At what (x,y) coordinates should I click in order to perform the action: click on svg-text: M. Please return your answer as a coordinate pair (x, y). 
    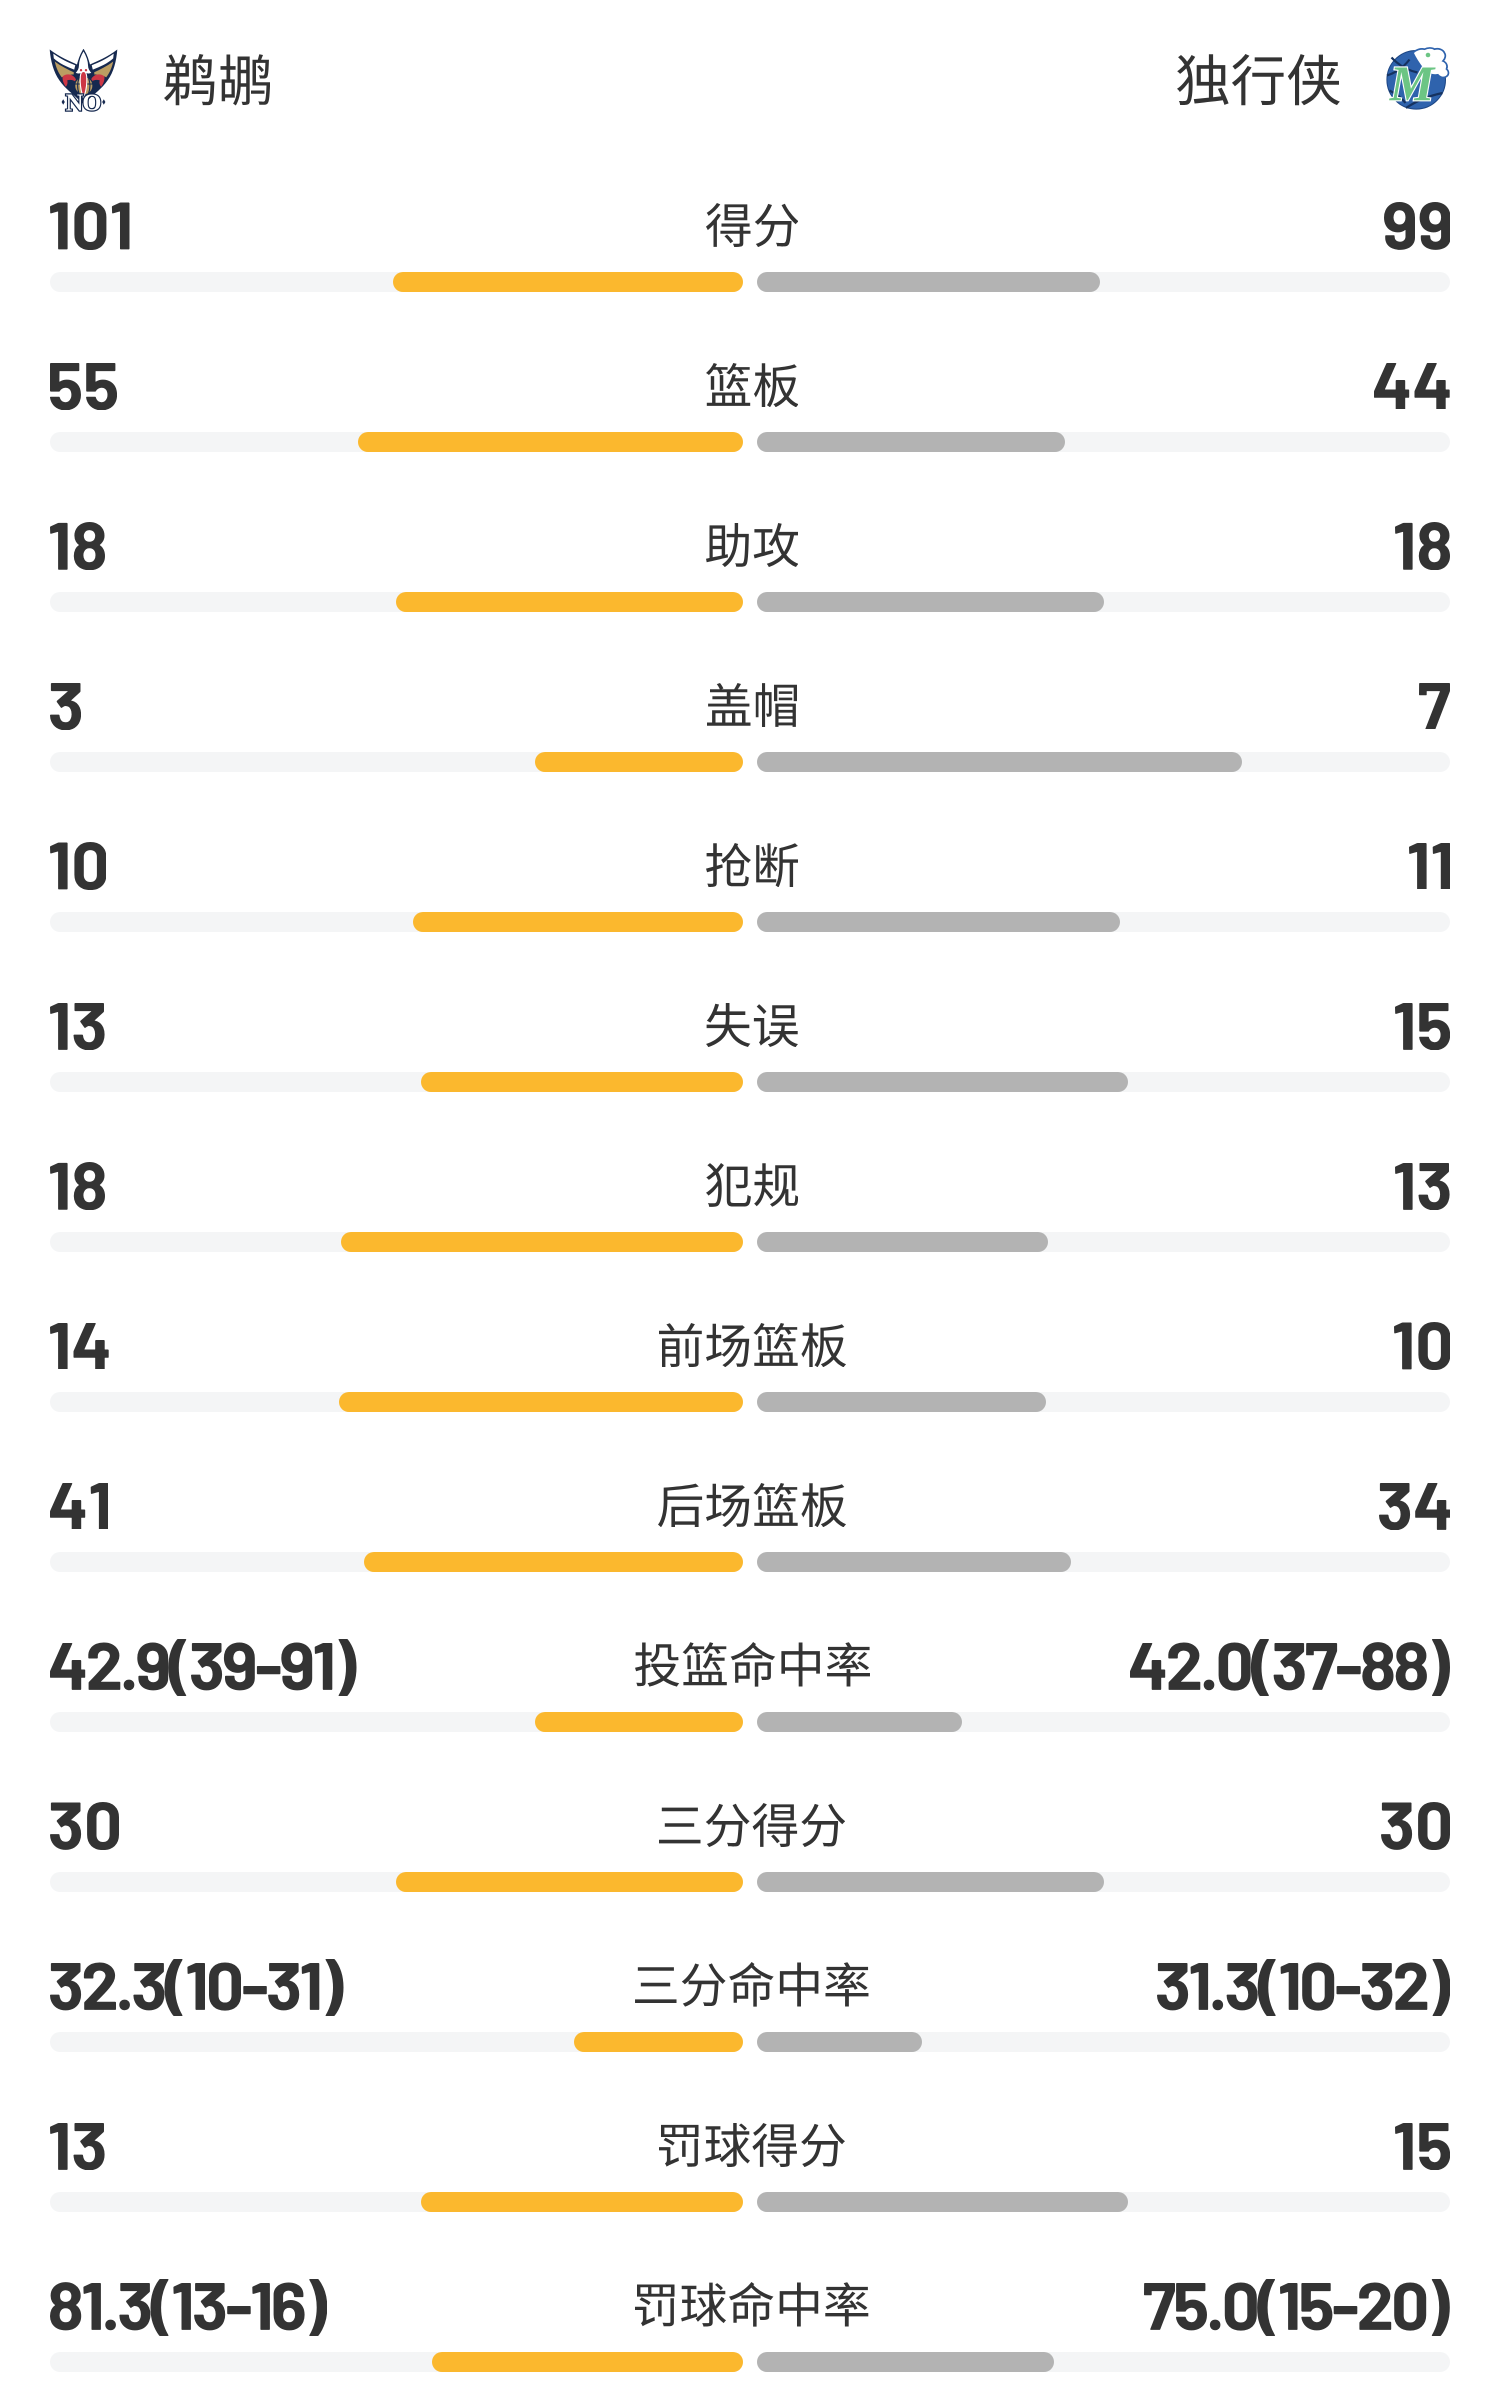
    Looking at the image, I should click on (1412, 83).